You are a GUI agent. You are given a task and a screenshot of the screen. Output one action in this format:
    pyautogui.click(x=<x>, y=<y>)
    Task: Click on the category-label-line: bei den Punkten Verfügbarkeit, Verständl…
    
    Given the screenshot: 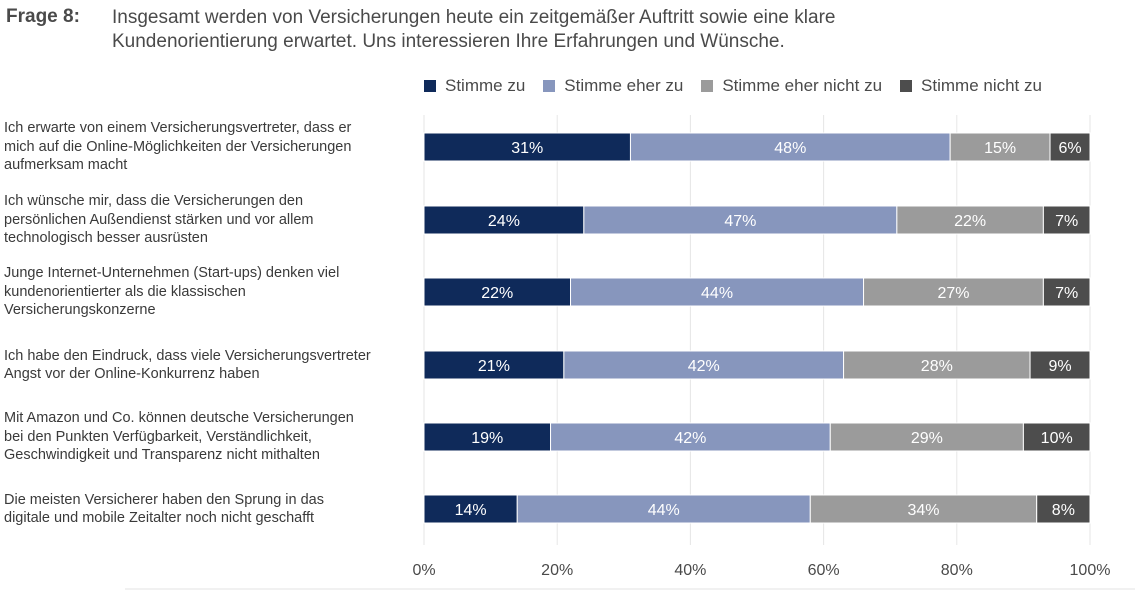 What is the action you would take?
    pyautogui.click(x=158, y=436)
    